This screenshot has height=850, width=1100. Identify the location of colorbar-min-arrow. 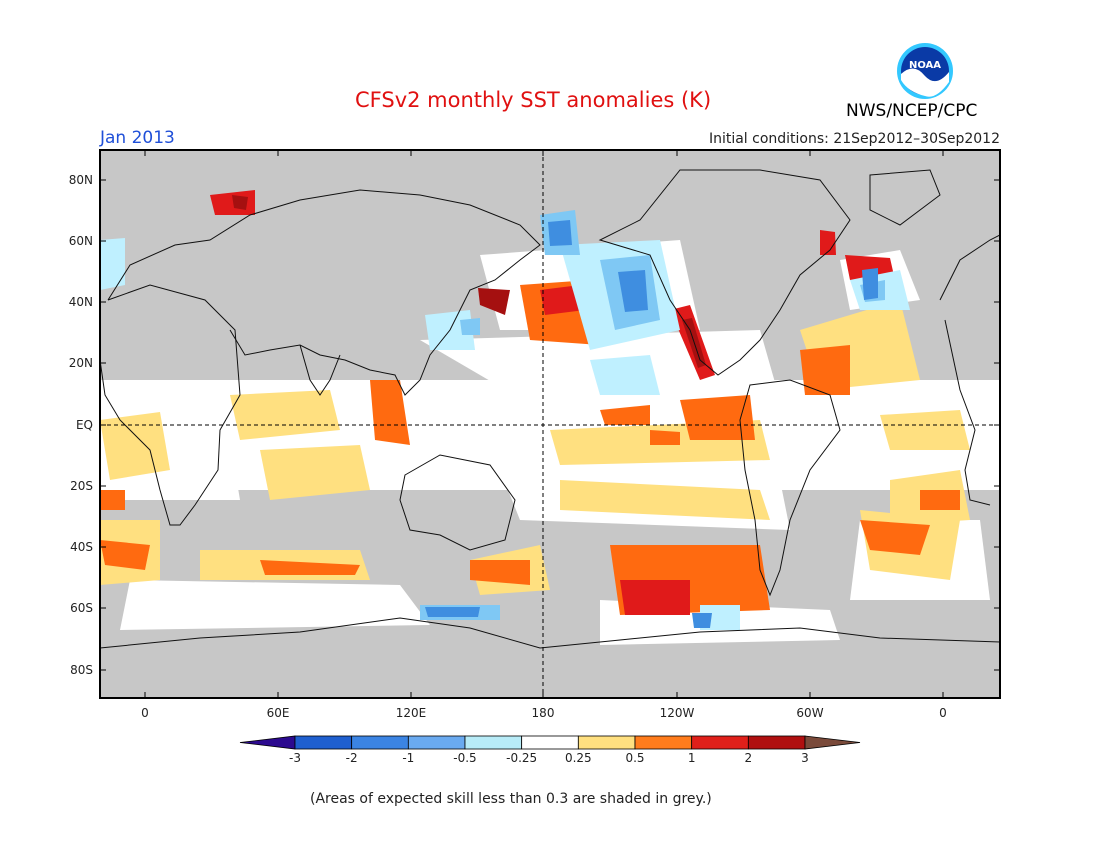
(267, 742).